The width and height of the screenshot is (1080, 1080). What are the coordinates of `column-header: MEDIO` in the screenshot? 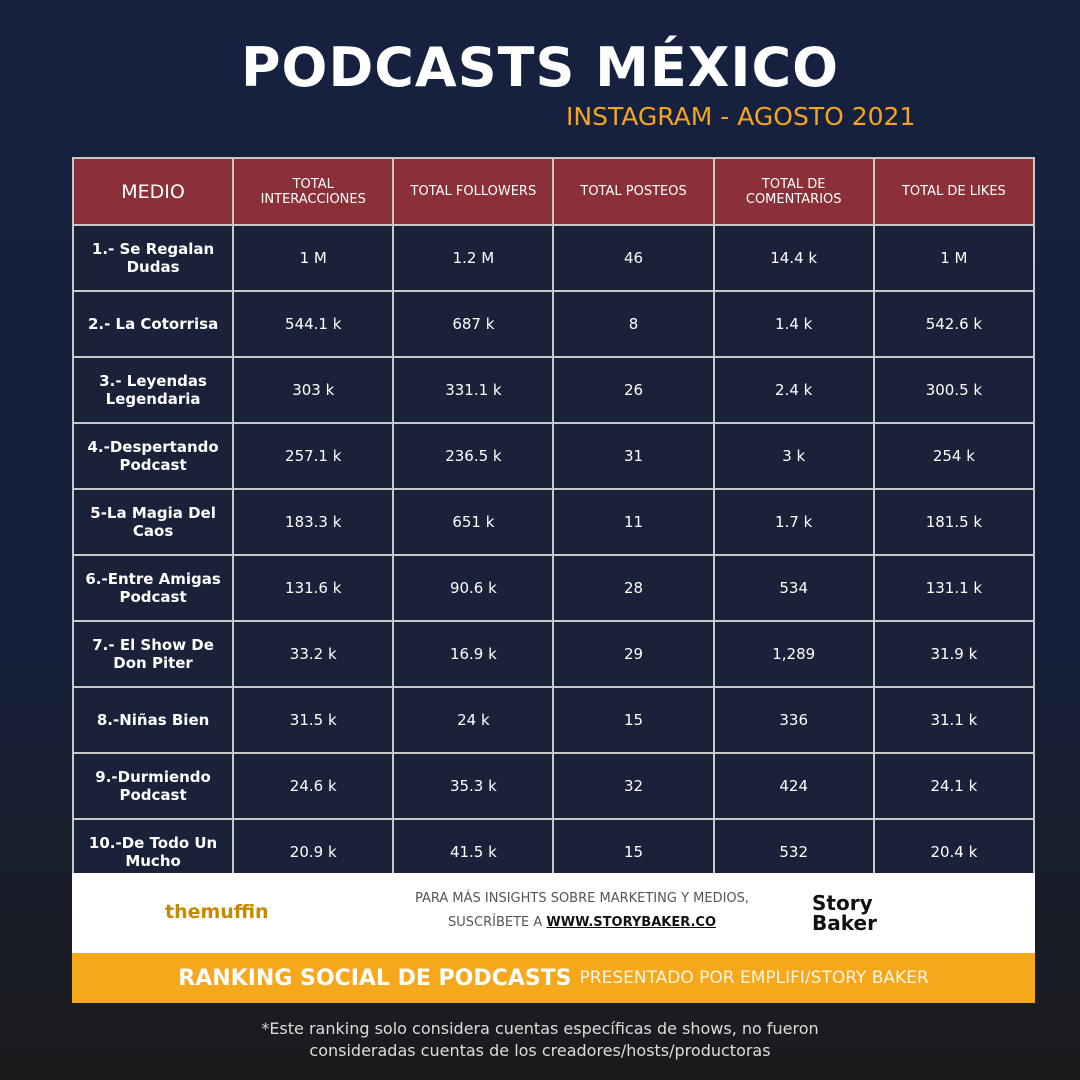 It's located at (153, 191).